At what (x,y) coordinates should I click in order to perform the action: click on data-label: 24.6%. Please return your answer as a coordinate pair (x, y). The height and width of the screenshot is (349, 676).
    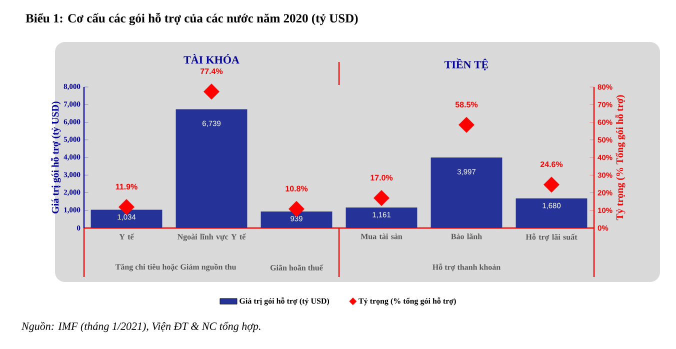
    Looking at the image, I should click on (551, 164).